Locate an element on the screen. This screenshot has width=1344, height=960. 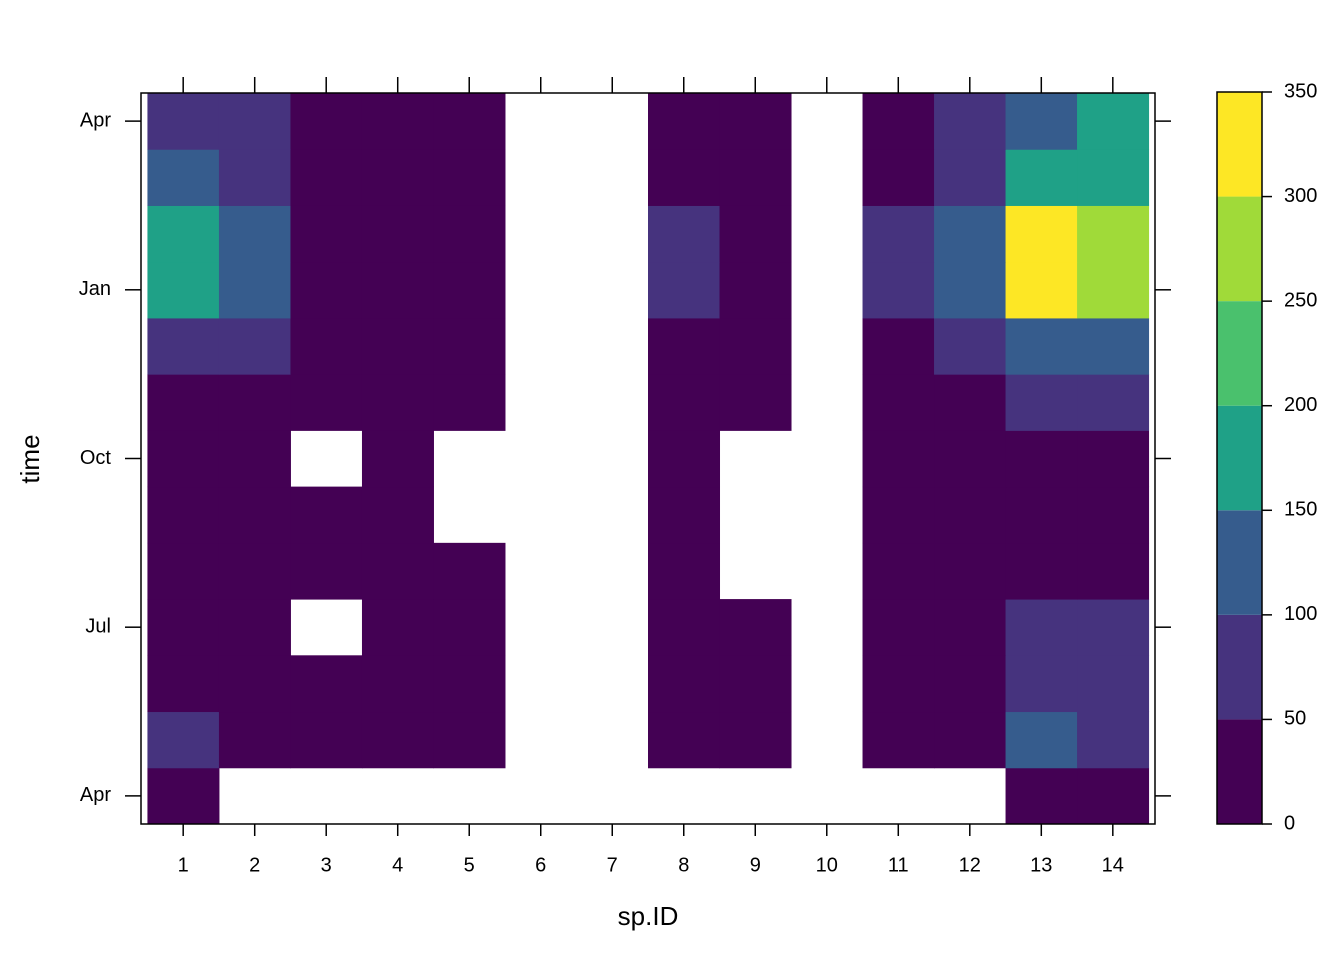
colorbar-tick-label: 100 is located at coordinates (1300, 614).